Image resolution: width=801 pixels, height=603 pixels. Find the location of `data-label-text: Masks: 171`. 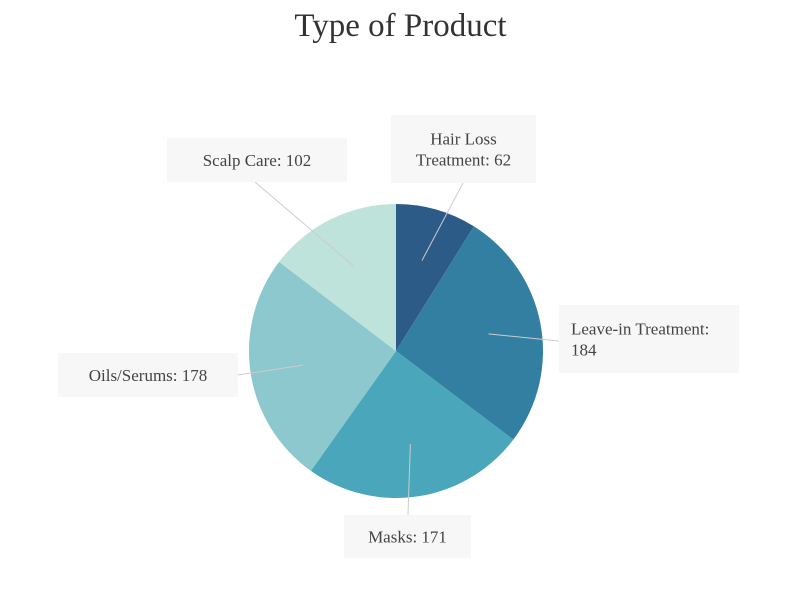

data-label-text: Masks: 171 is located at coordinates (407, 537).